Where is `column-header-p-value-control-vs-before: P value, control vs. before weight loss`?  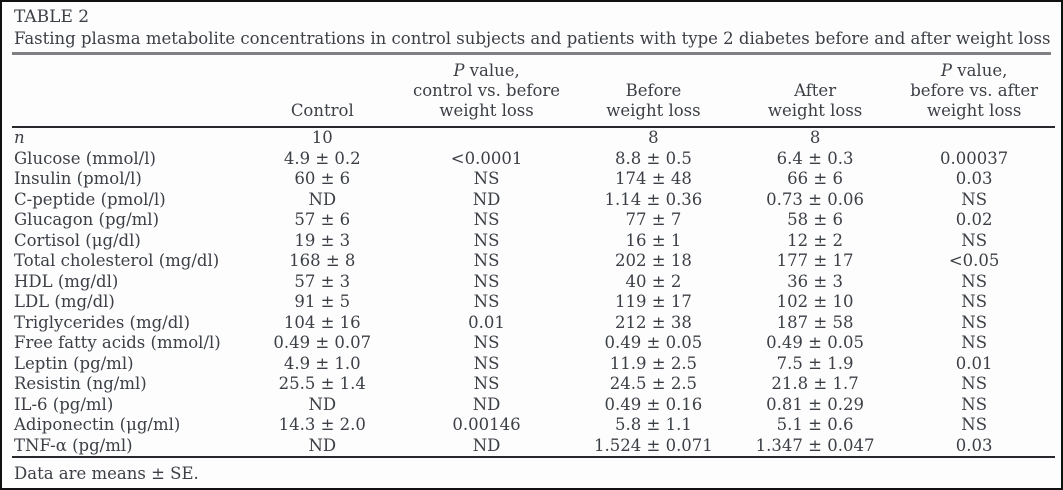 column-header-p-value-control-vs-before: P value, control vs. before weight loss is located at coordinates (486, 91).